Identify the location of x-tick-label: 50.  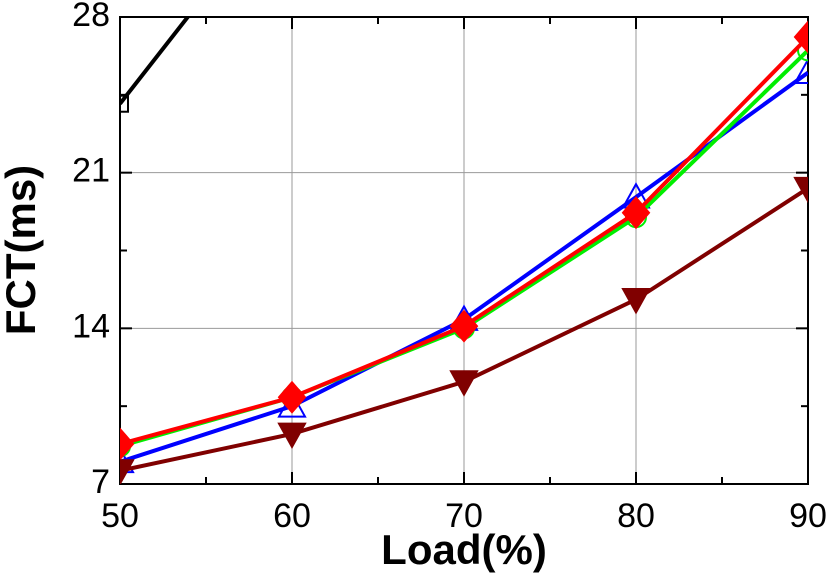
(120, 516).